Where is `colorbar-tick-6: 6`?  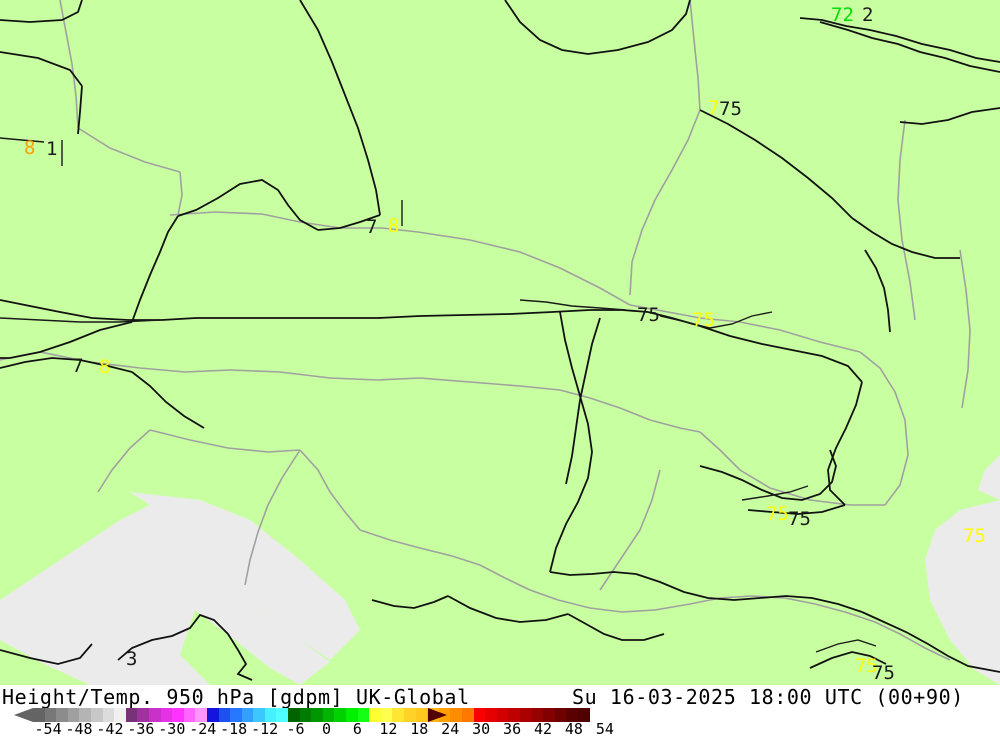 colorbar-tick-6: 6 is located at coordinates (357, 729).